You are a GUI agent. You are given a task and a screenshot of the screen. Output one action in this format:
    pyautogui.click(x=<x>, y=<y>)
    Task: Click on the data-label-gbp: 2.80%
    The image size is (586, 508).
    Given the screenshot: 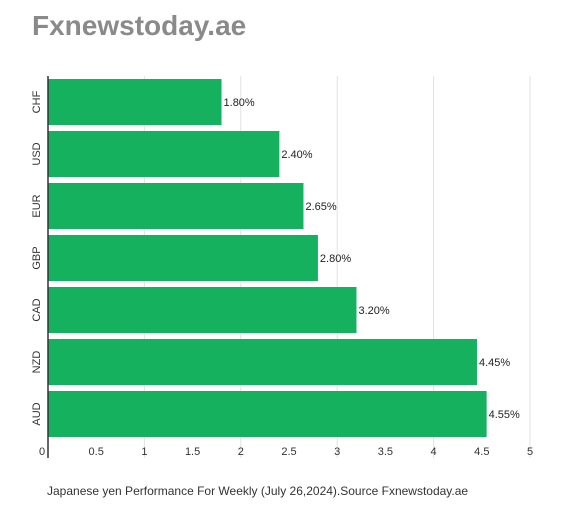 What is the action you would take?
    pyautogui.click(x=335, y=259)
    